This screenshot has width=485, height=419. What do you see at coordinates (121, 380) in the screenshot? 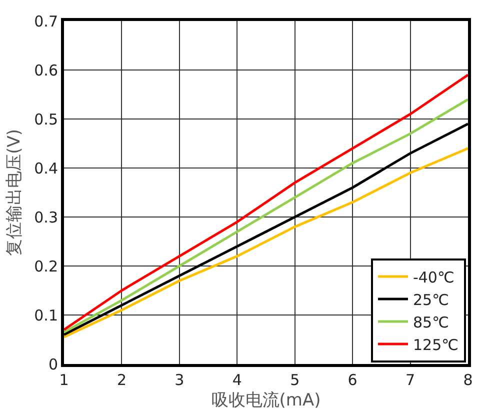
I see `x-tick-label: 2` at bounding box center [121, 380].